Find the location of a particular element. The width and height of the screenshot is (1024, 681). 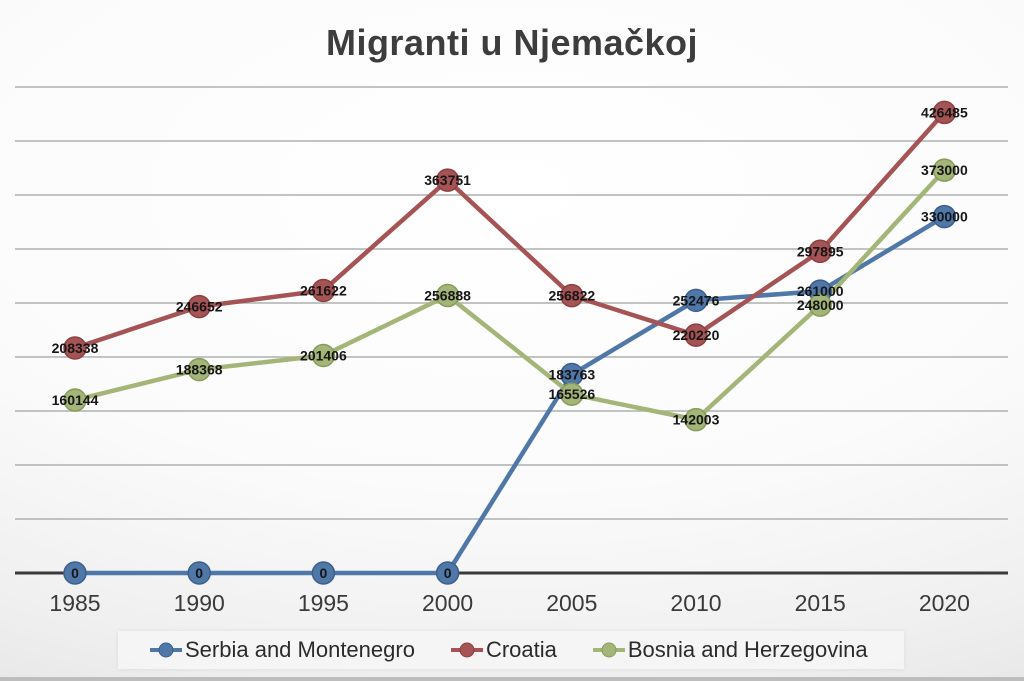

legend-item-croatia: Croatia is located at coordinates (503, 650).